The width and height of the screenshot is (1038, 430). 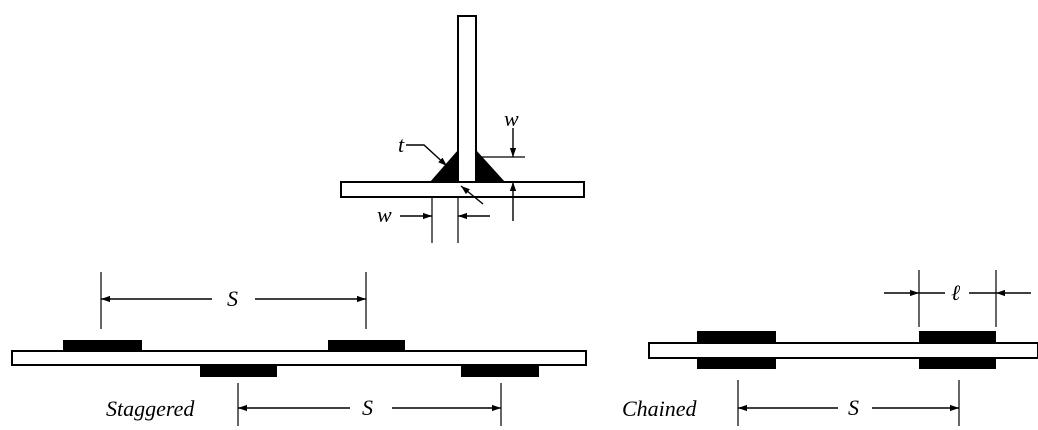 What do you see at coordinates (956, 292) in the screenshot?
I see `chained-length-label: ℓ` at bounding box center [956, 292].